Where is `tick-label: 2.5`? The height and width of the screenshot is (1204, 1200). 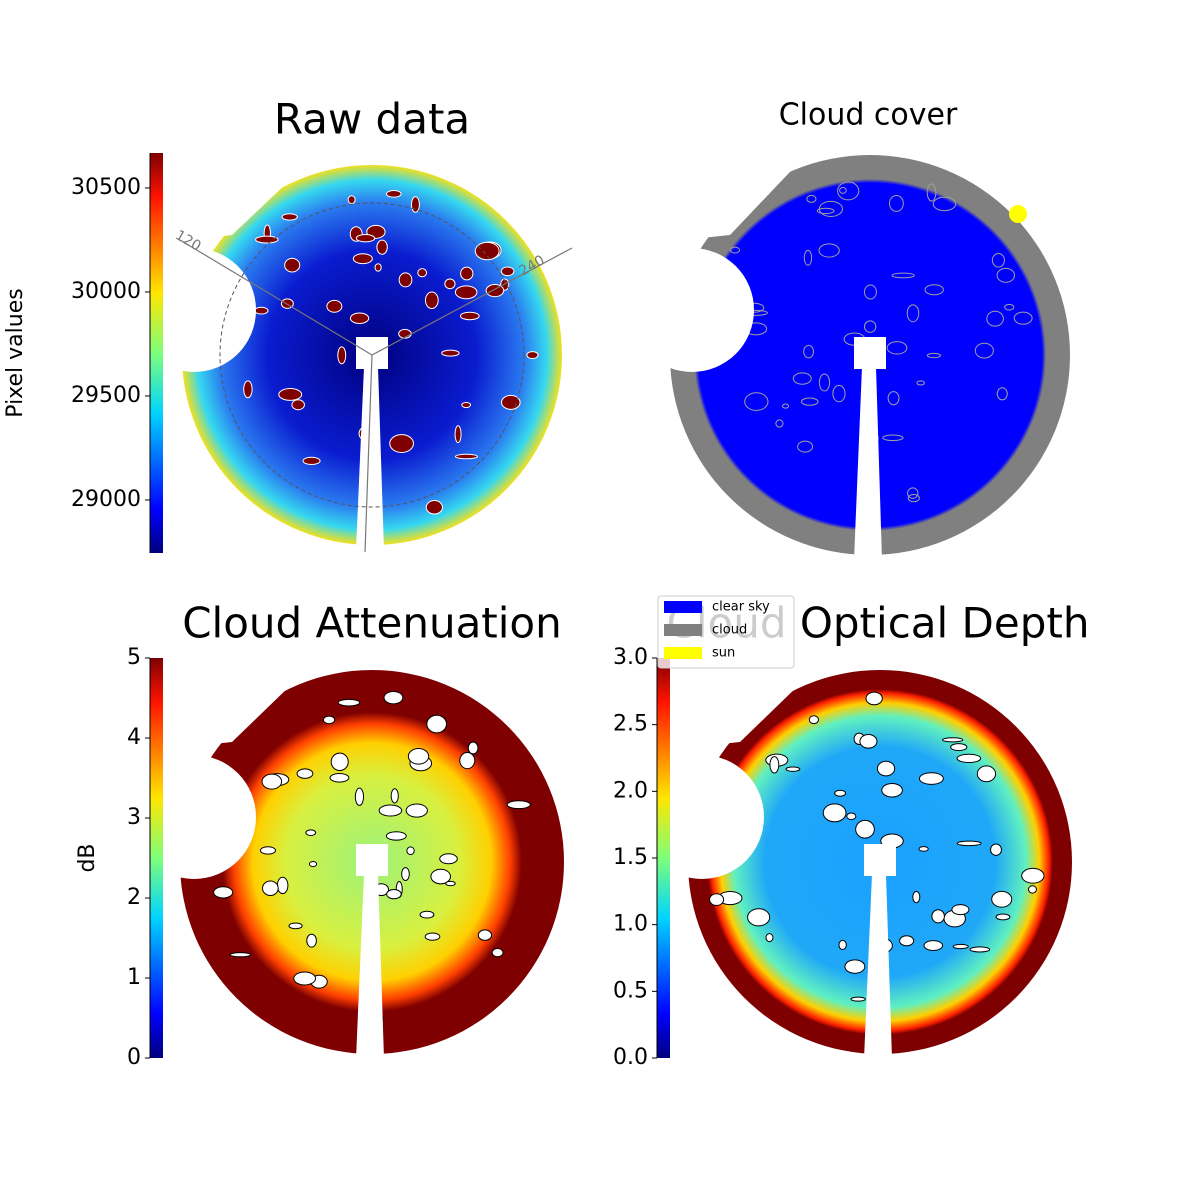
tick-label: 2.5 is located at coordinates (630, 724).